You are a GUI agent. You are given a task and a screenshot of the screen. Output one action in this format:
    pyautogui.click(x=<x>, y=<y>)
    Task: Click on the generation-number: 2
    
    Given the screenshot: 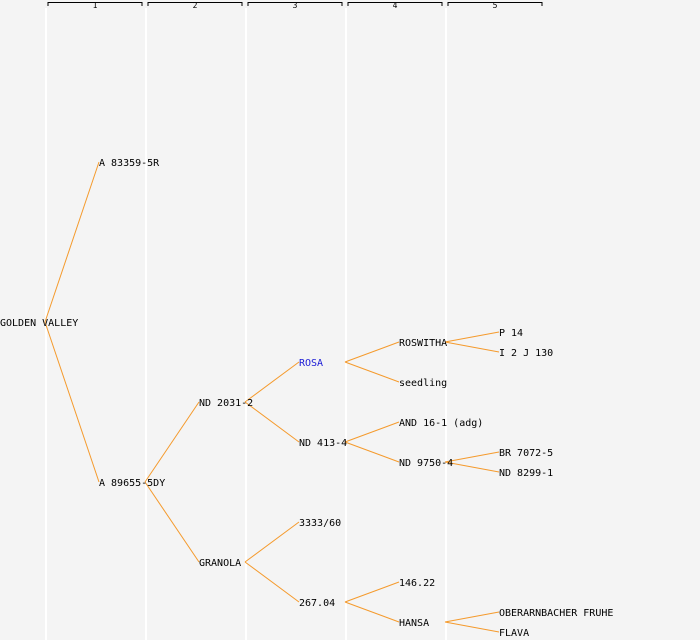 What is the action you would take?
    pyautogui.click(x=195, y=5)
    